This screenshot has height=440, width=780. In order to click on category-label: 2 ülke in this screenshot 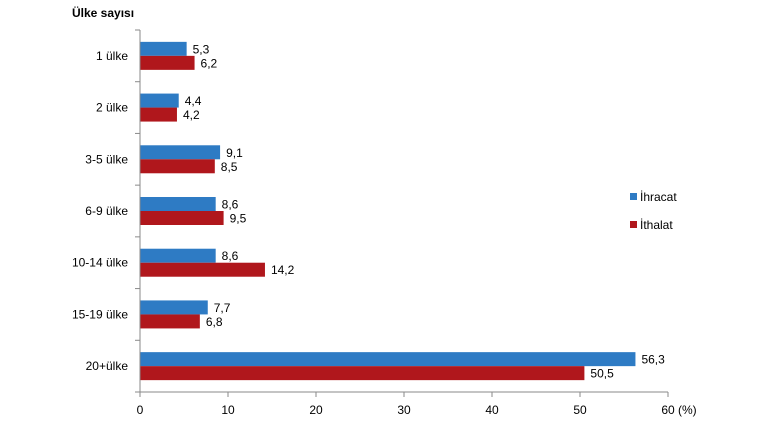, I will do `click(112, 108)`.